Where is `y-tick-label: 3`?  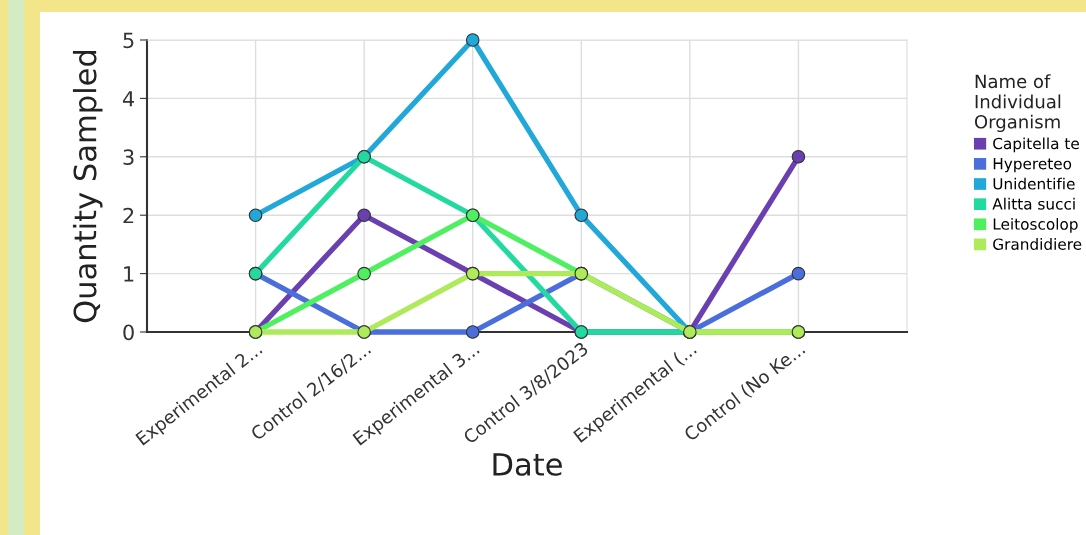
y-tick-label: 3 is located at coordinates (128, 157).